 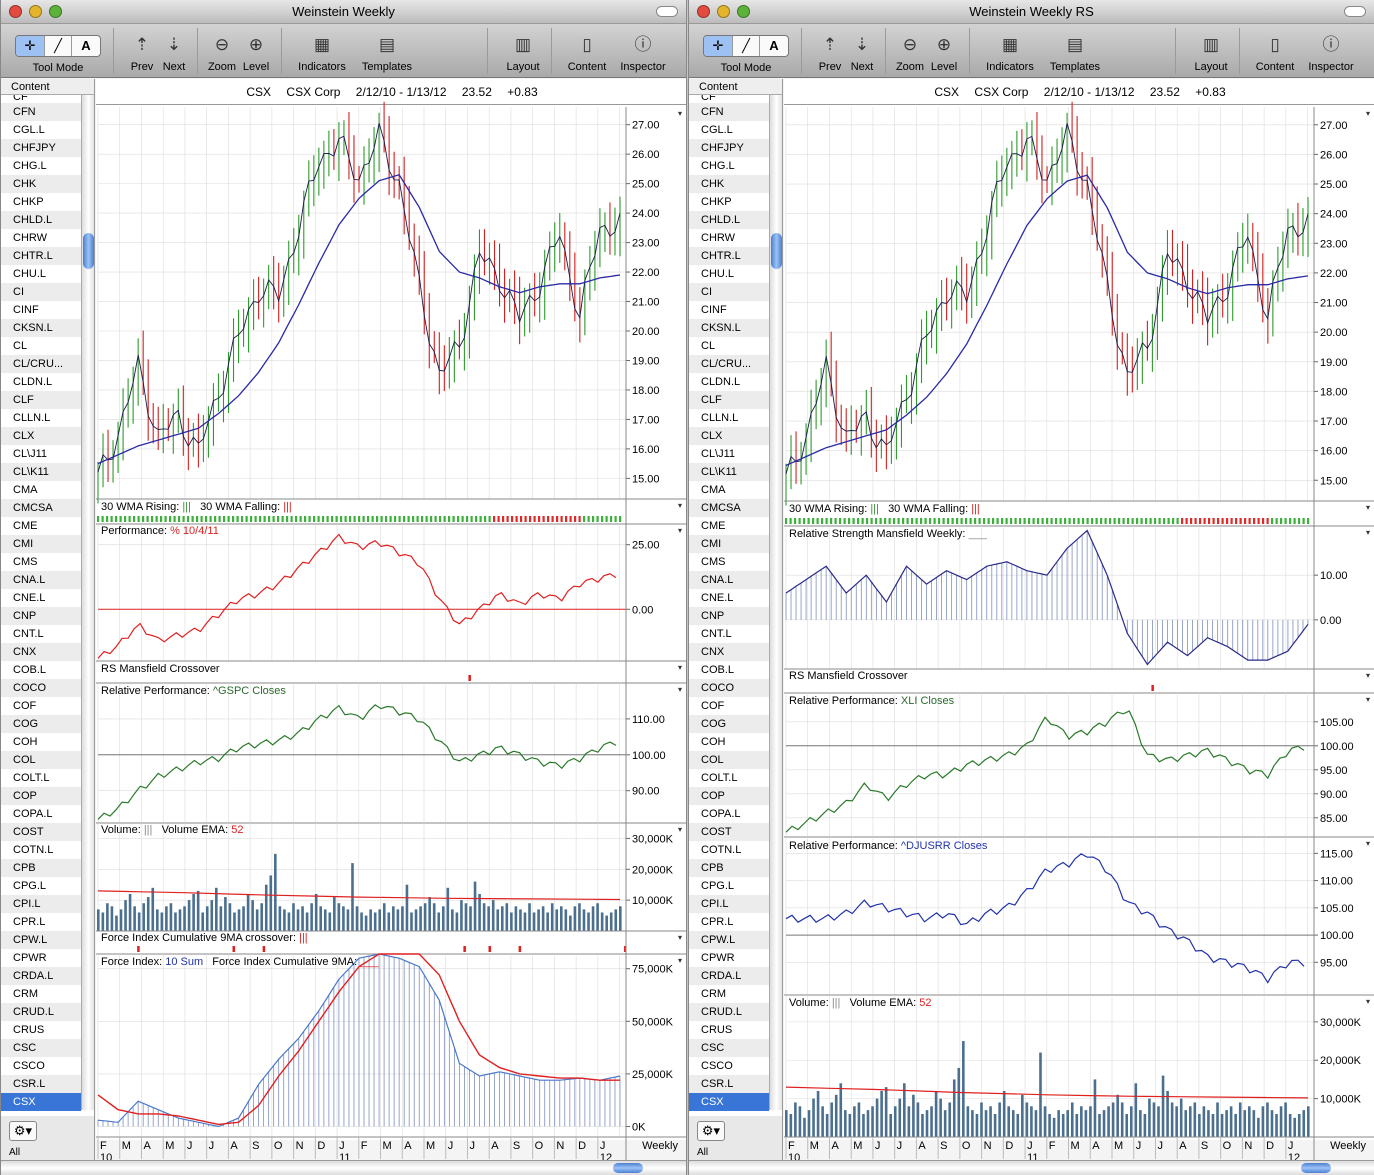 What do you see at coordinates (41, 256) in the screenshot?
I see `symbol-list-item: CHTR.L` at bounding box center [41, 256].